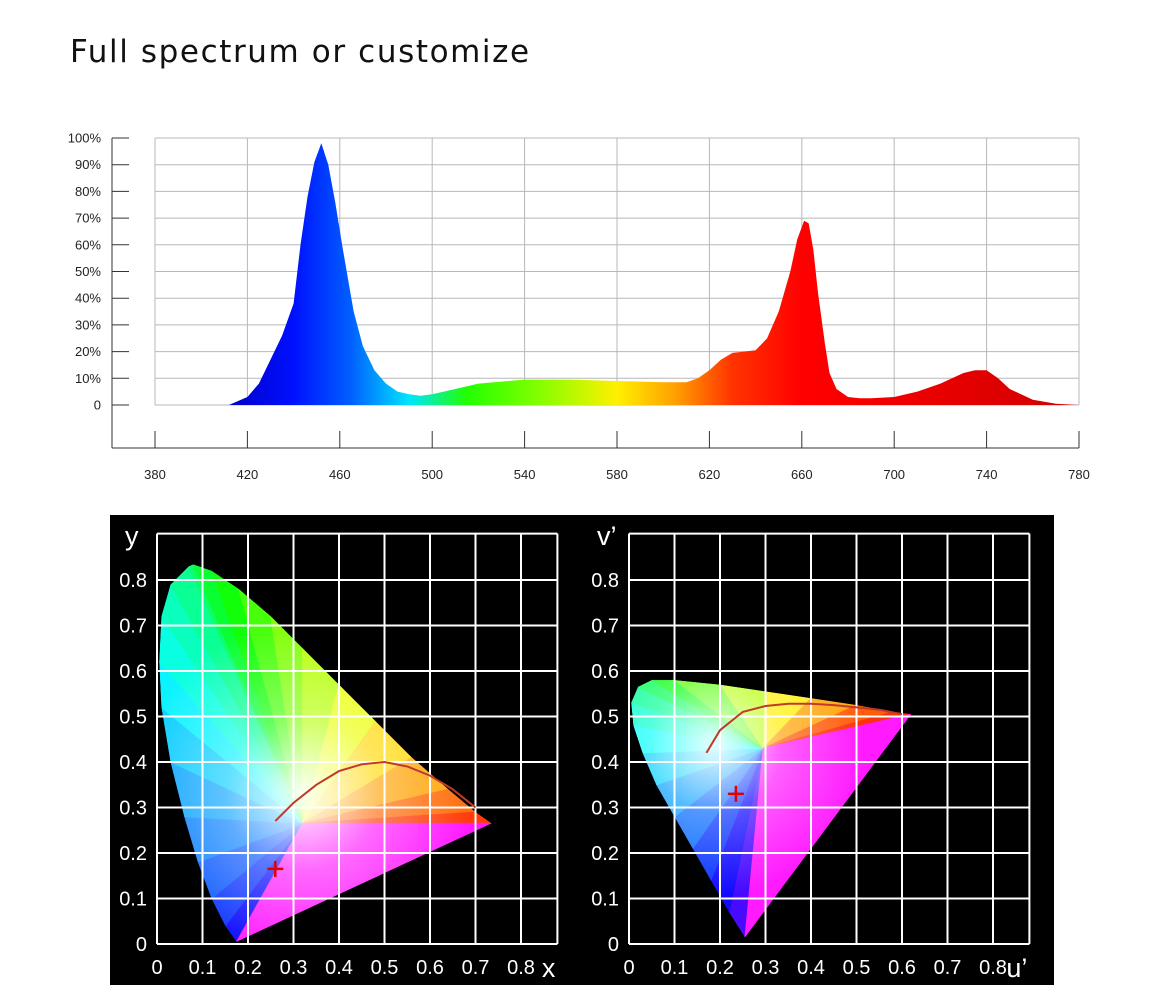  I want to click on cie-xy-planckian-locus, so click(375, 791).